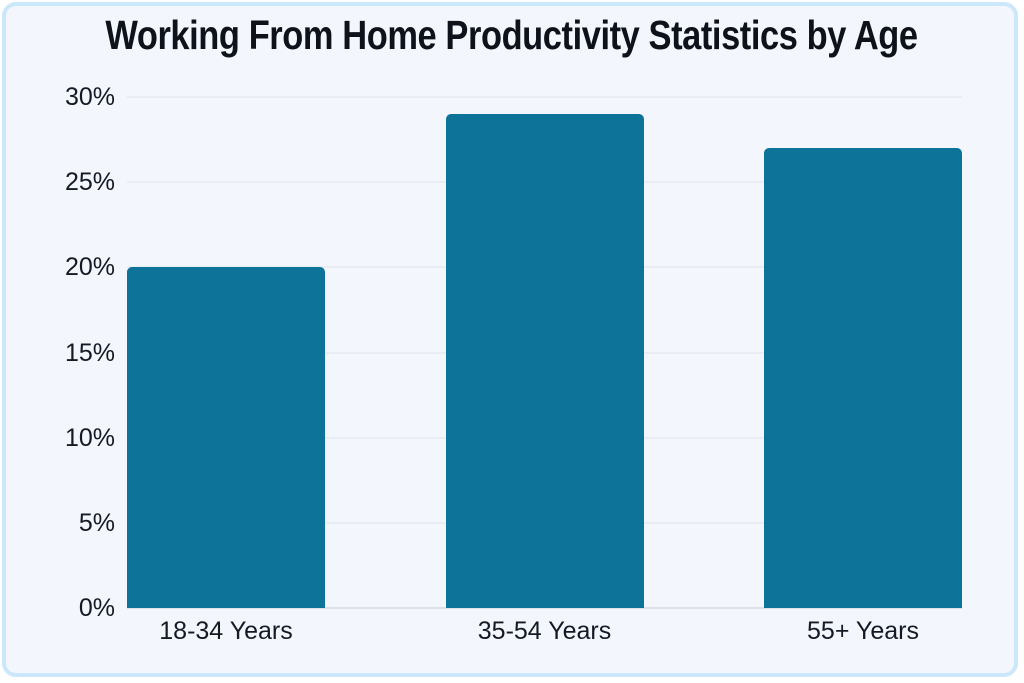 The width and height of the screenshot is (1024, 683). I want to click on x-axis: 18-34 Years 35-54 Years 55+ Years, so click(544, 631).